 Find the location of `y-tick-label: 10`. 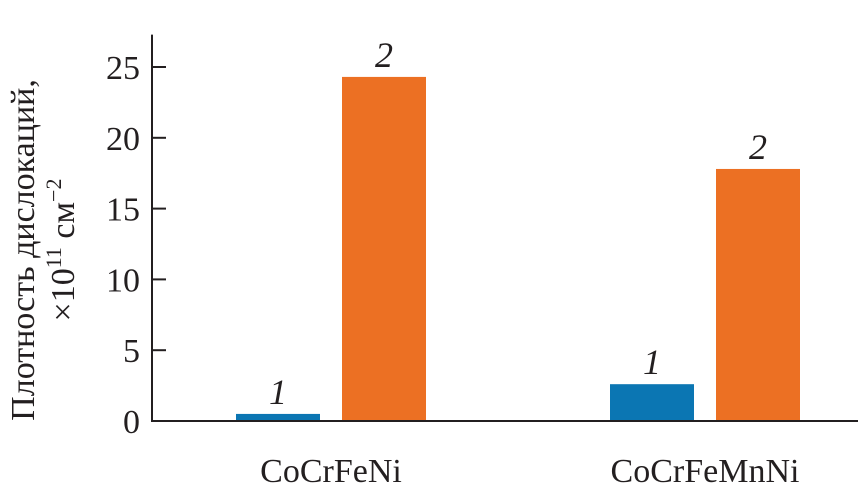

y-tick-label: 10 is located at coordinates (123, 280).